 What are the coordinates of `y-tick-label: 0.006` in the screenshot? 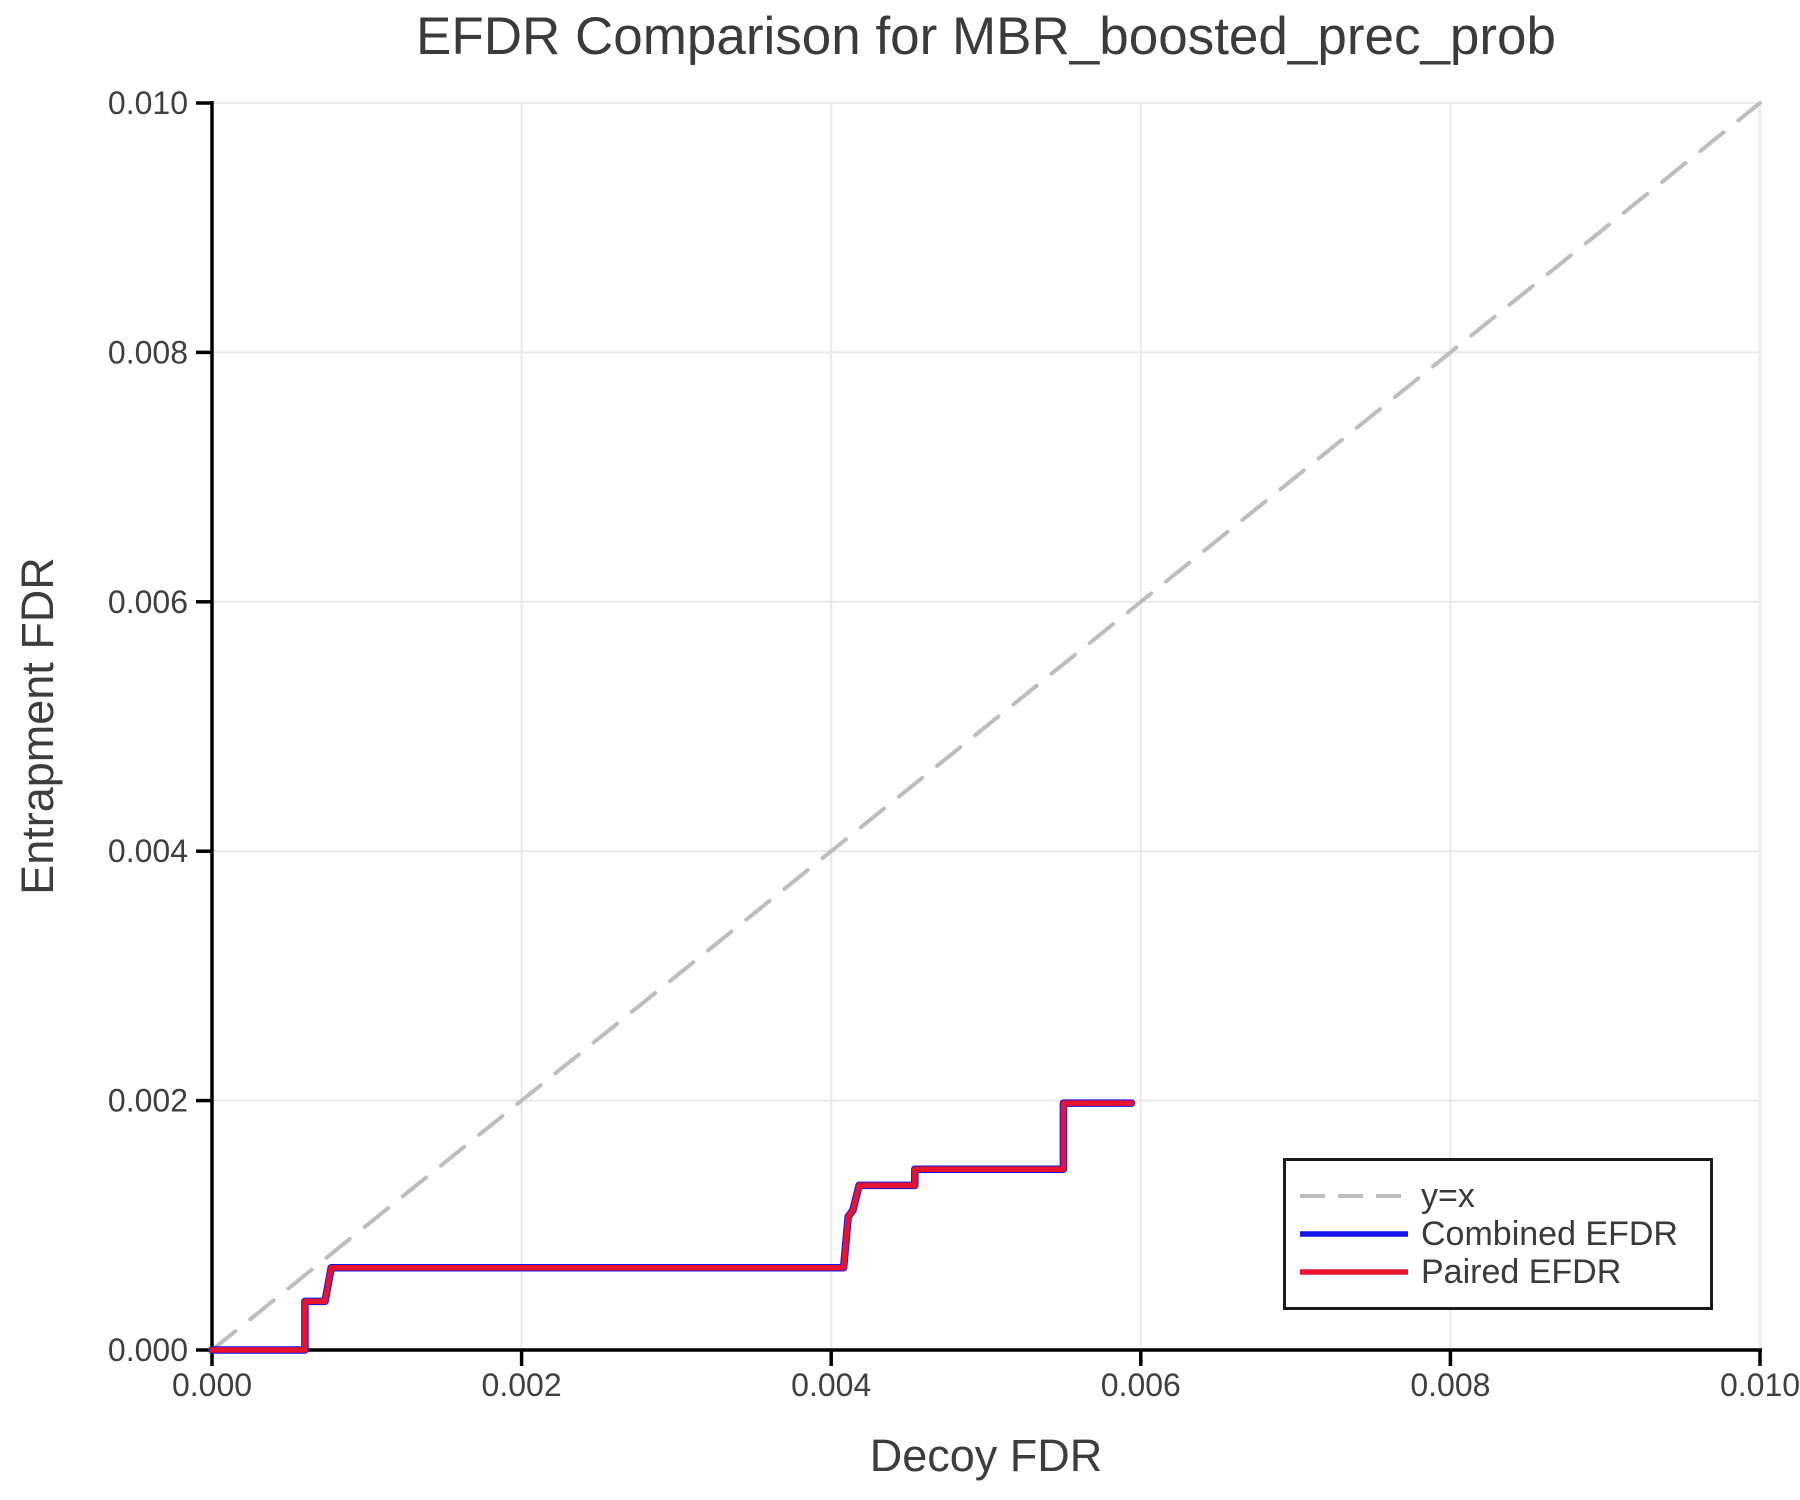 It's located at (148, 602).